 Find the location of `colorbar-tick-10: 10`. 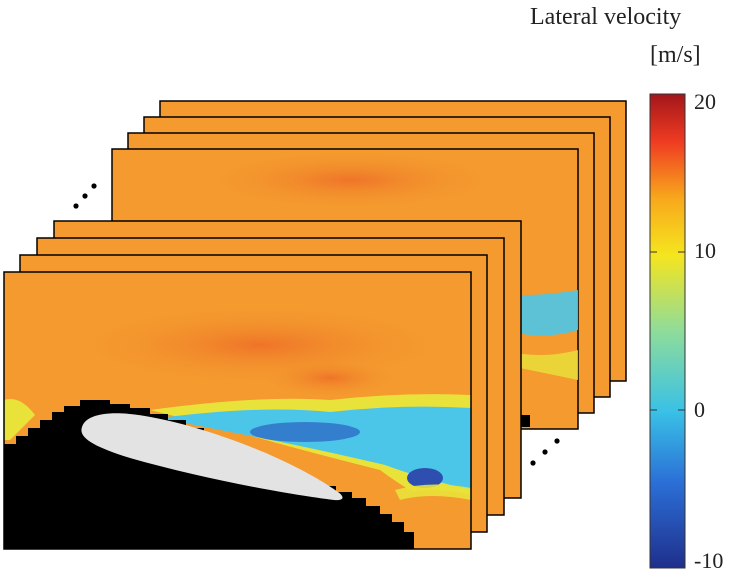

colorbar-tick-10: 10 is located at coordinates (705, 250).